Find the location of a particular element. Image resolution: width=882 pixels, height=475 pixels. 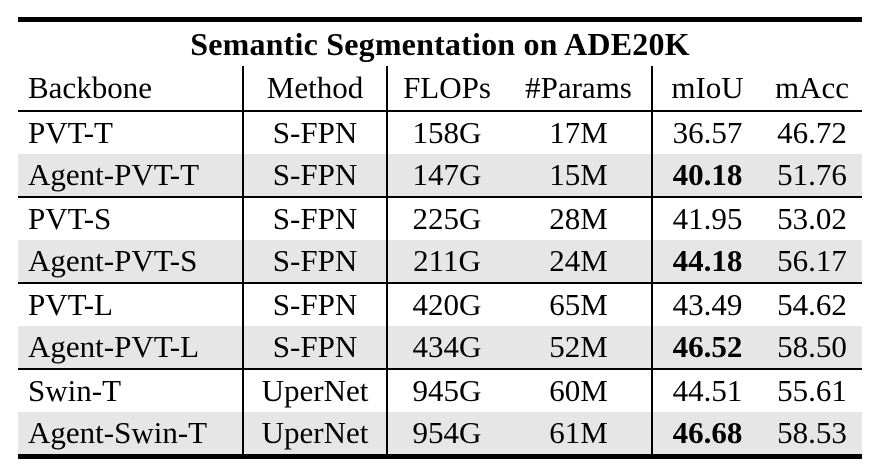

cell-macc: 46.72 is located at coordinates (812, 132).